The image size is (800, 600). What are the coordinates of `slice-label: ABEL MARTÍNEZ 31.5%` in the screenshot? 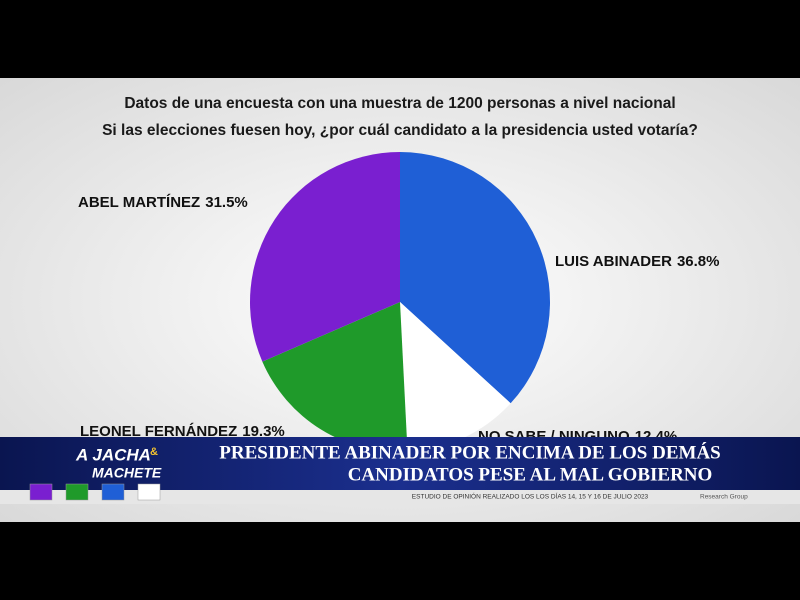 It's located at (163, 202).